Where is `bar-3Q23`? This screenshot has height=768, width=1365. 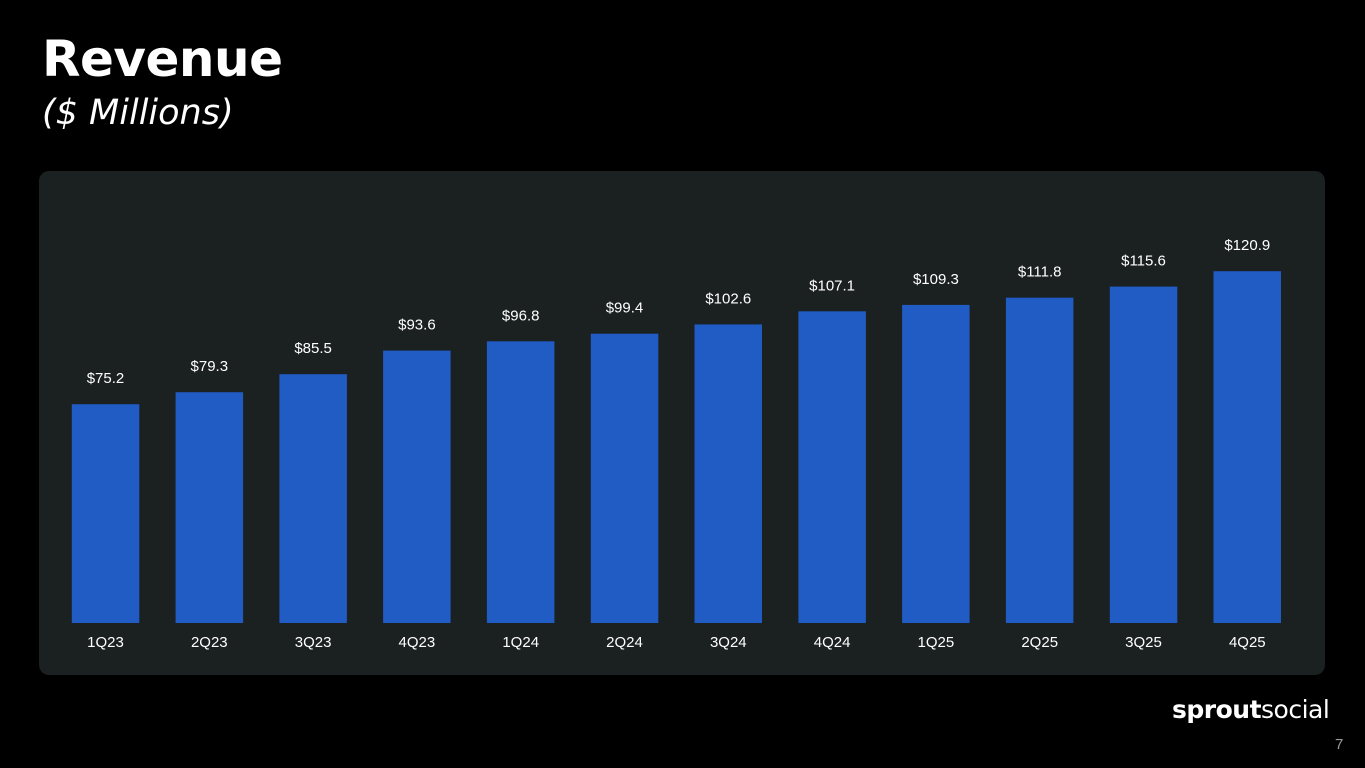 bar-3Q23 is located at coordinates (313, 498).